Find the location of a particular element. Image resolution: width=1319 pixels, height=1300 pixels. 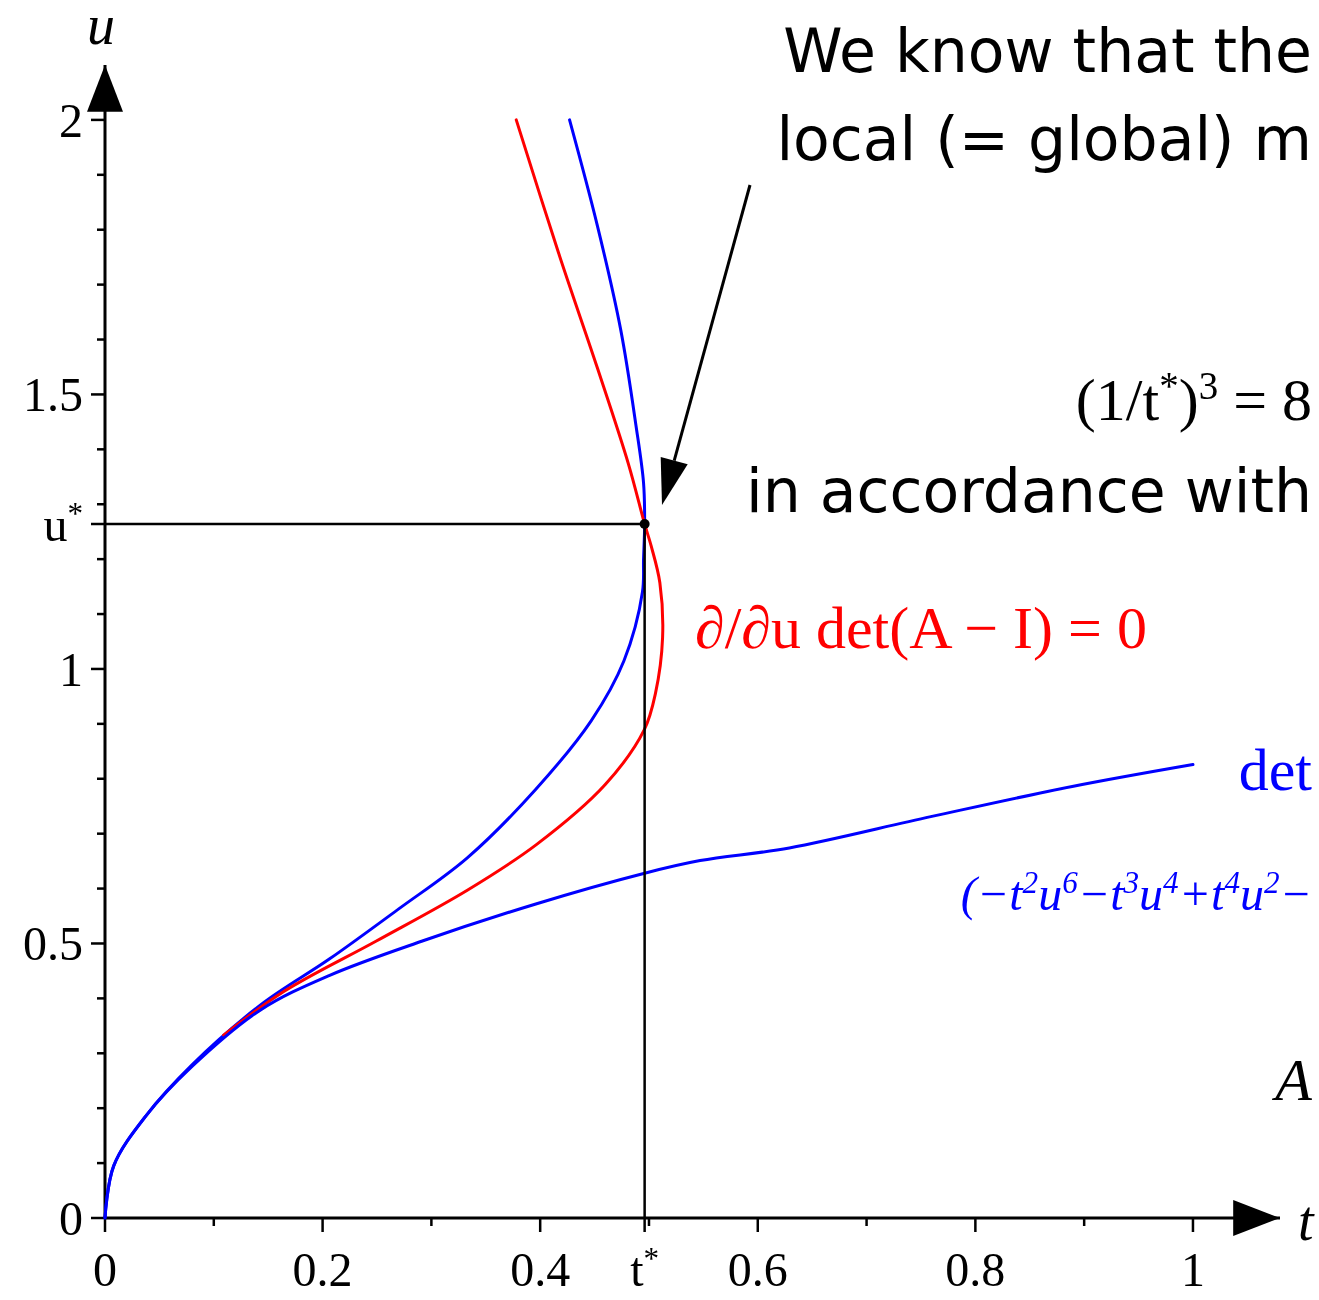

annotation: A is located at coordinates (1292, 1080).